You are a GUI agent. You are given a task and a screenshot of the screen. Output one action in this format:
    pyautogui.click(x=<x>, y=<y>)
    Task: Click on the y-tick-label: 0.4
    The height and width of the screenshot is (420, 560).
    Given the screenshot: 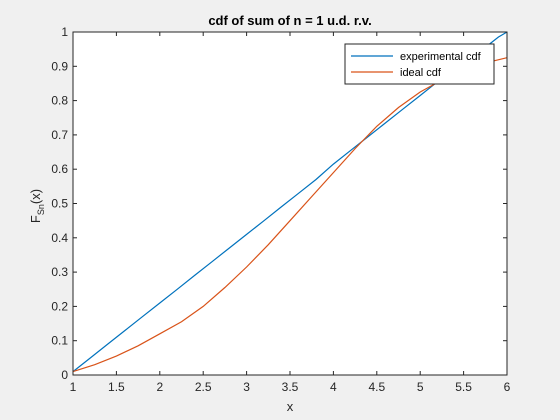 What is the action you would take?
    pyautogui.click(x=59, y=238)
    